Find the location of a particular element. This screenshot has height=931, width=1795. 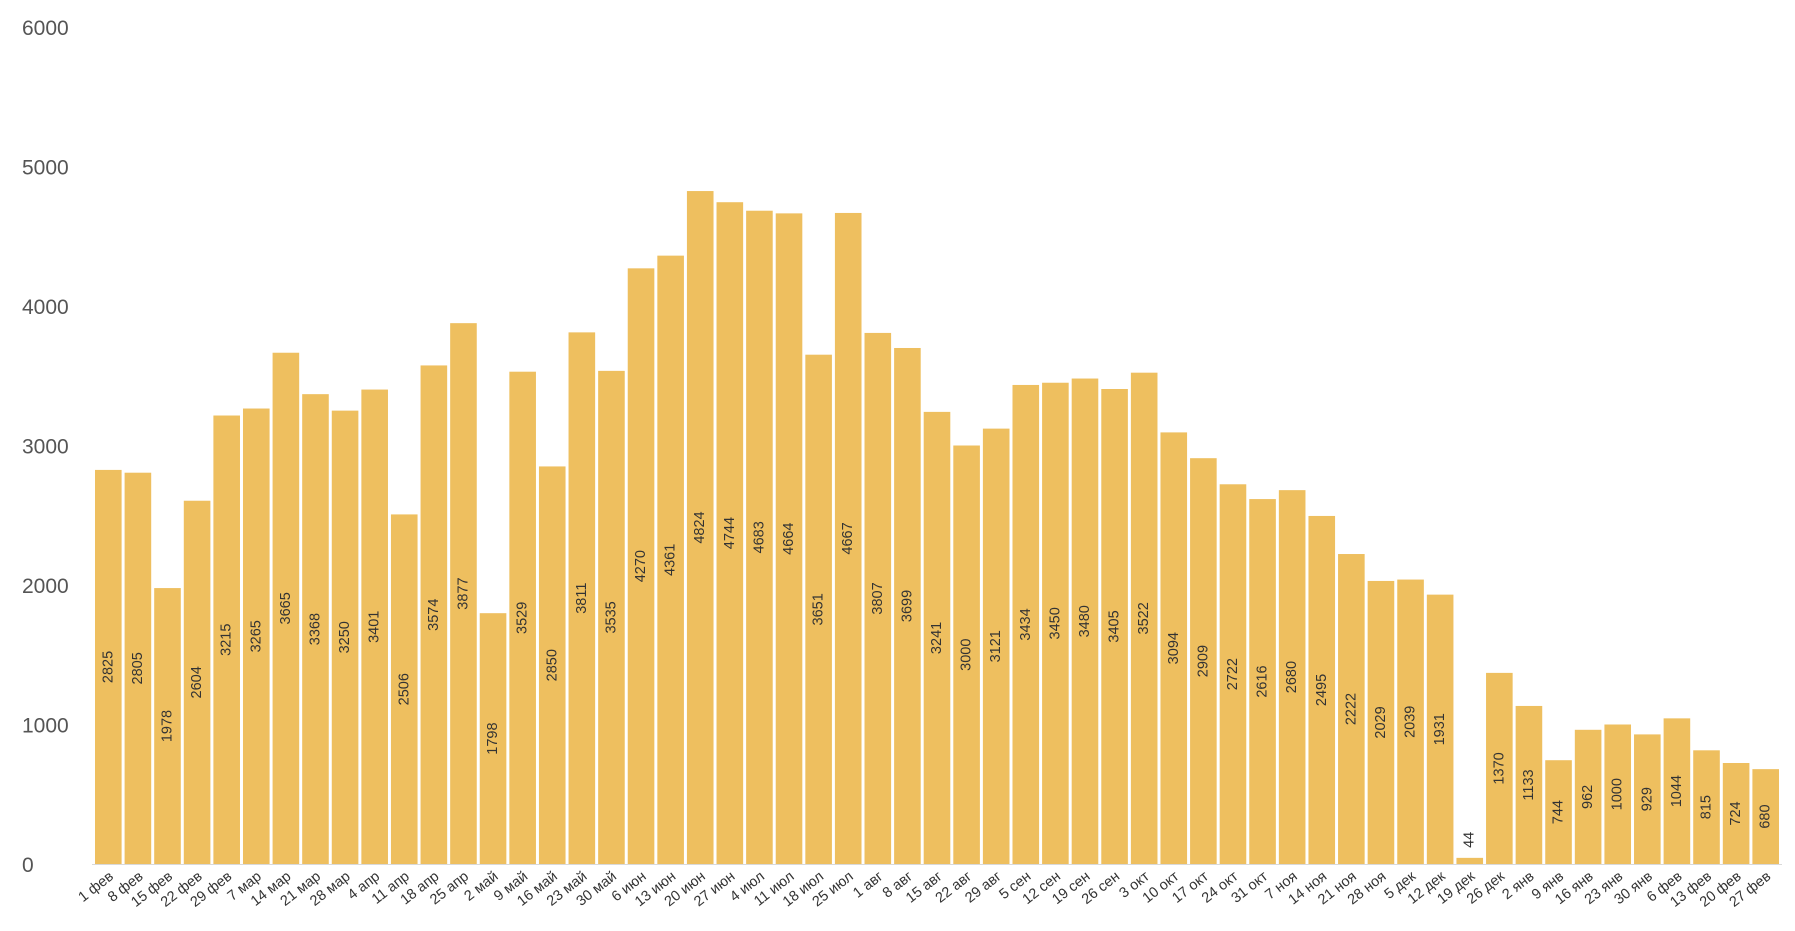

bar-value-label: 2850 is located at coordinates (552, 665).